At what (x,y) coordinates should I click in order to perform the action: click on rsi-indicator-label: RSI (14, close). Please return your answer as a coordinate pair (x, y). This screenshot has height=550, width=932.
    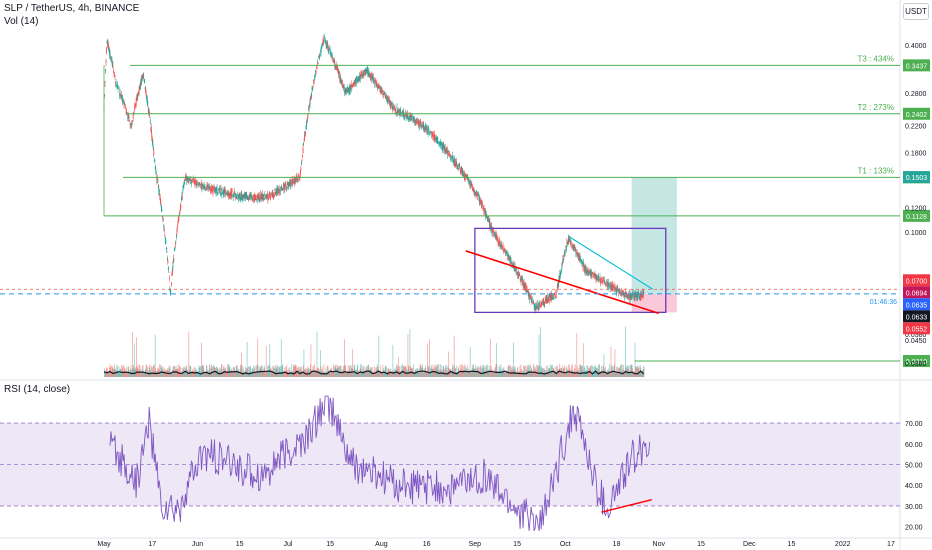
    Looking at the image, I should click on (37, 389).